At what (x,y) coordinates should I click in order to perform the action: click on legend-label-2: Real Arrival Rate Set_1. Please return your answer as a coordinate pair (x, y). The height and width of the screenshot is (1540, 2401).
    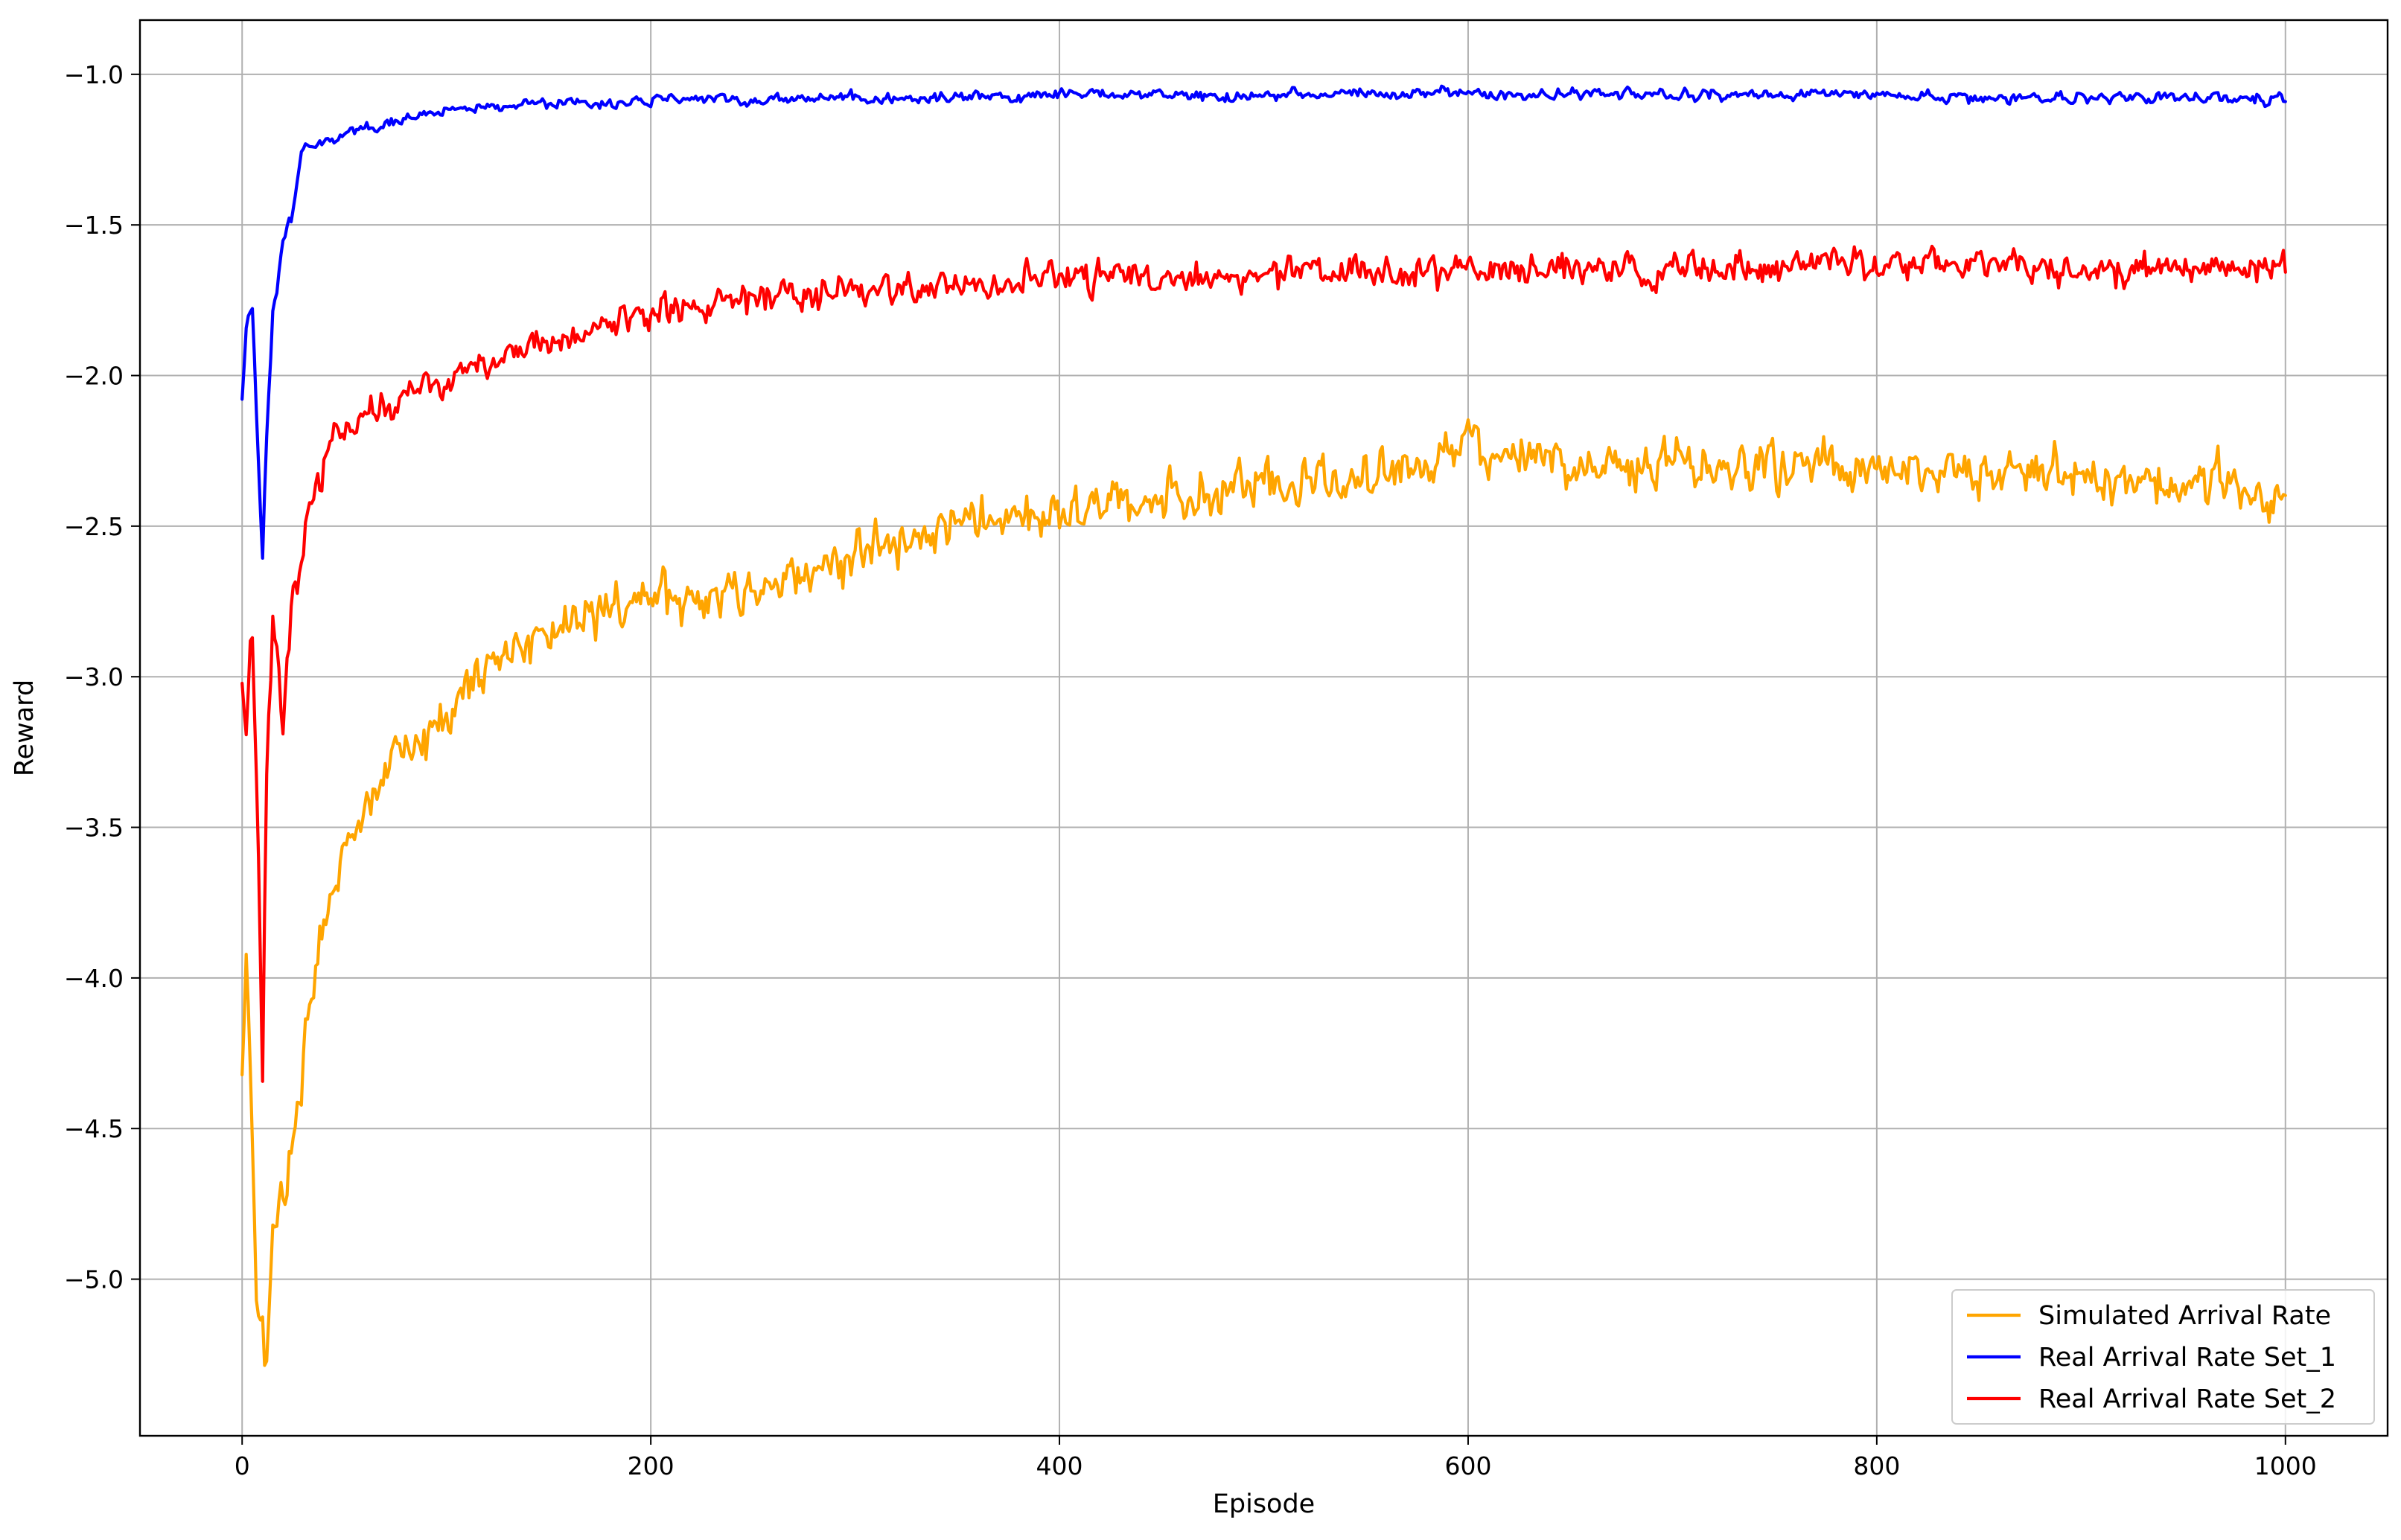
    Looking at the image, I should click on (2187, 1358).